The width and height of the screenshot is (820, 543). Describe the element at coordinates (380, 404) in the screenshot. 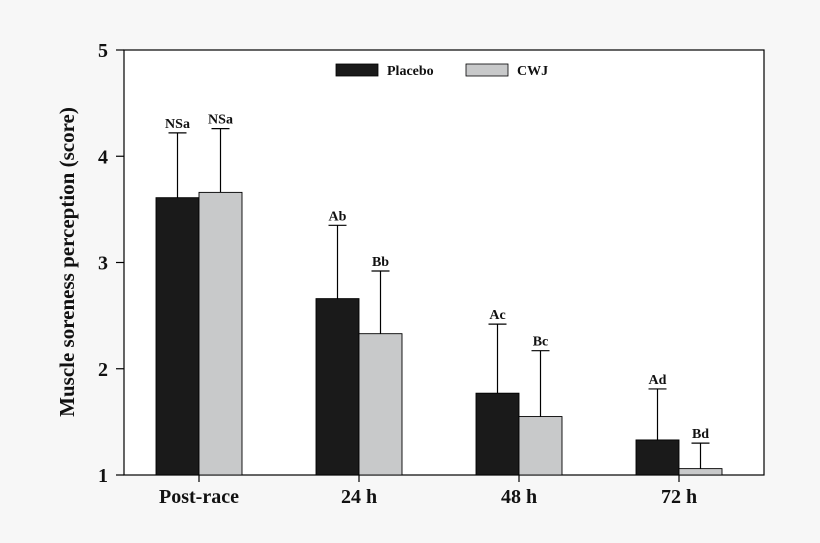

I see `bar-cwj-24-h` at that location.